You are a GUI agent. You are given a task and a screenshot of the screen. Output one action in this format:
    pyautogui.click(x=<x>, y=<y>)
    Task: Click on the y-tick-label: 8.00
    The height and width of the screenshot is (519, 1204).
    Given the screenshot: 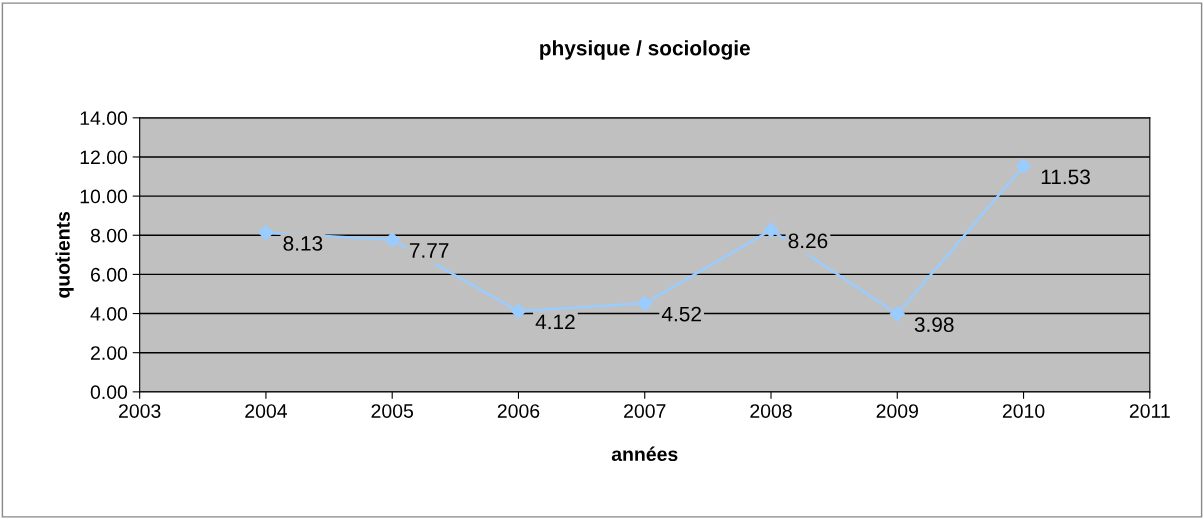 What is the action you would take?
    pyautogui.click(x=109, y=235)
    